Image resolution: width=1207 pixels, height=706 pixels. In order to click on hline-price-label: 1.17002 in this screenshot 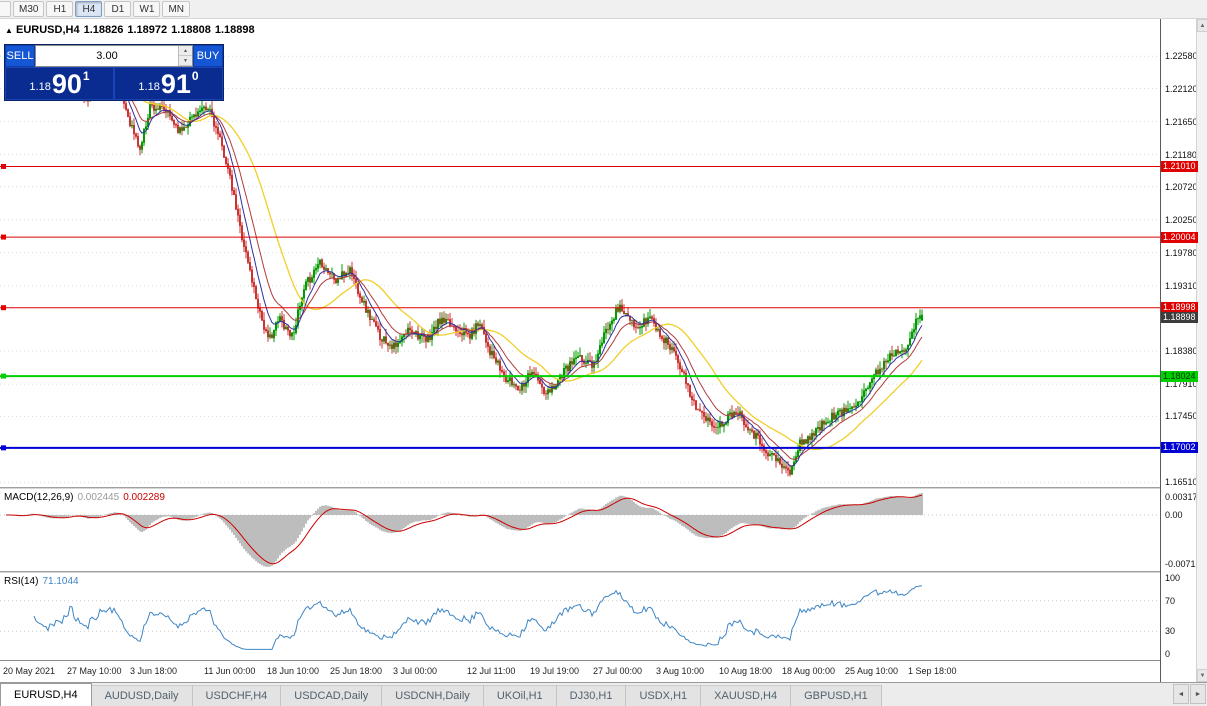, I will do `click(1179, 448)`.